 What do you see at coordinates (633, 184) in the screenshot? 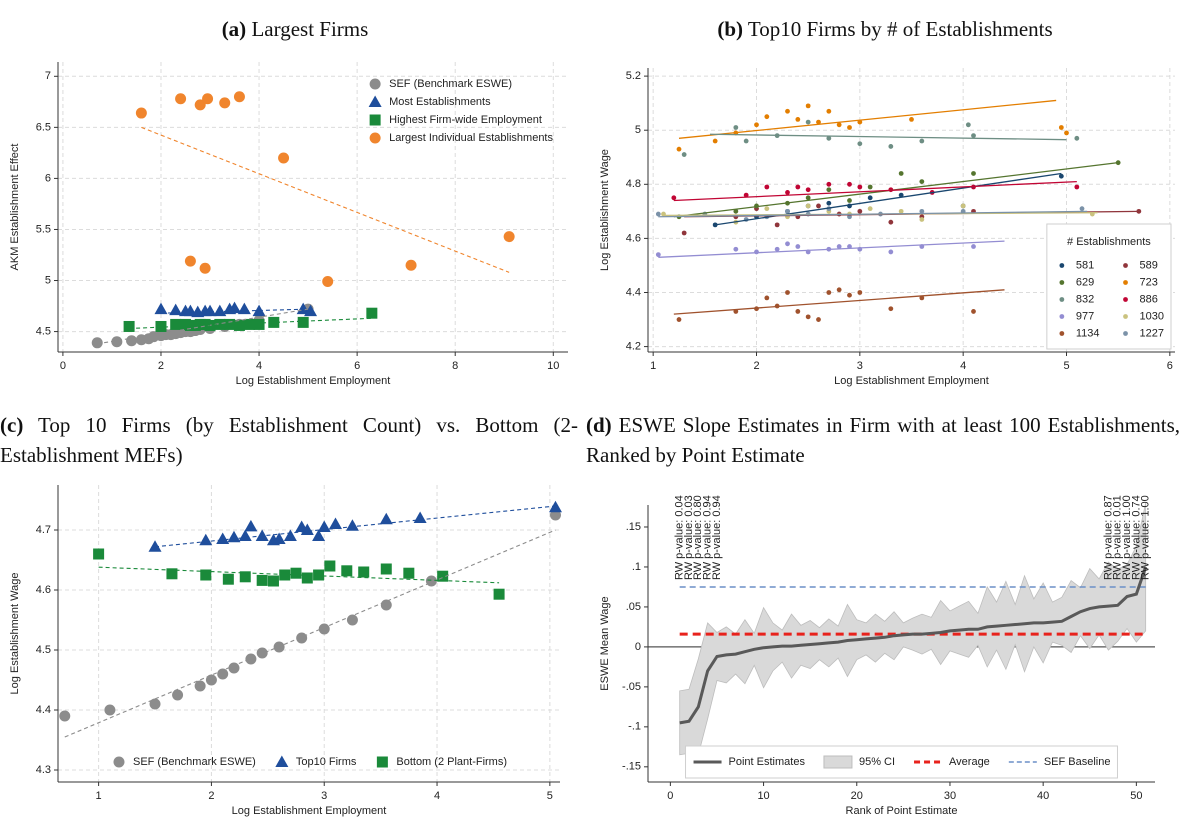
I see `y-tick-label: 4.8` at bounding box center [633, 184].